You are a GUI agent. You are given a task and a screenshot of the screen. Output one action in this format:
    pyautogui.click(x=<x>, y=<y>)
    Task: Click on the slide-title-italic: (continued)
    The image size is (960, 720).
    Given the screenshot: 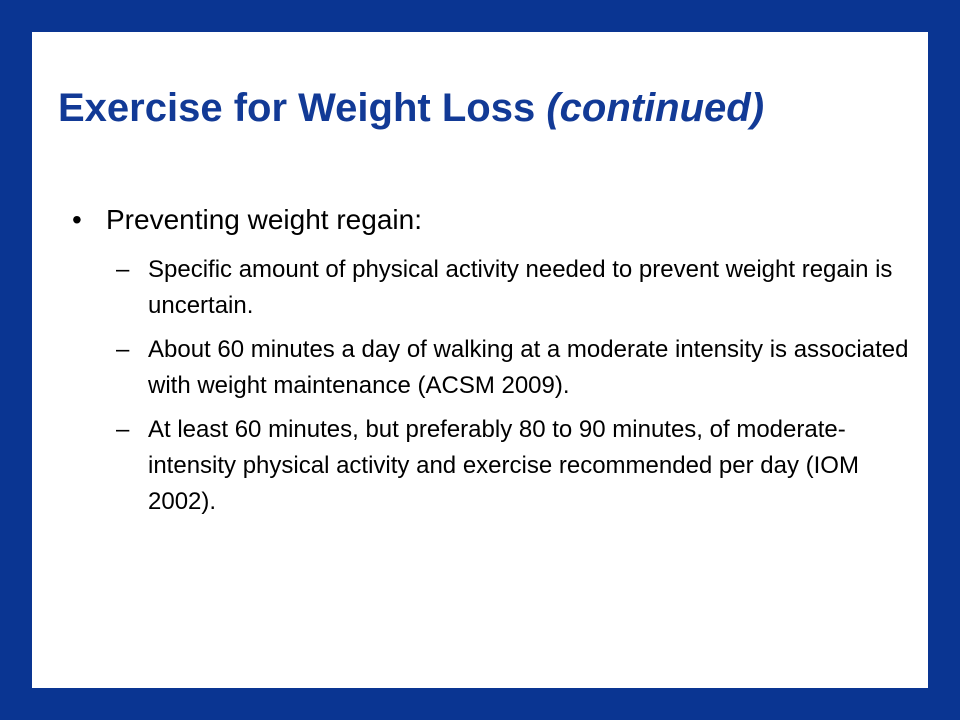 What is the action you would take?
    pyautogui.click(x=655, y=108)
    